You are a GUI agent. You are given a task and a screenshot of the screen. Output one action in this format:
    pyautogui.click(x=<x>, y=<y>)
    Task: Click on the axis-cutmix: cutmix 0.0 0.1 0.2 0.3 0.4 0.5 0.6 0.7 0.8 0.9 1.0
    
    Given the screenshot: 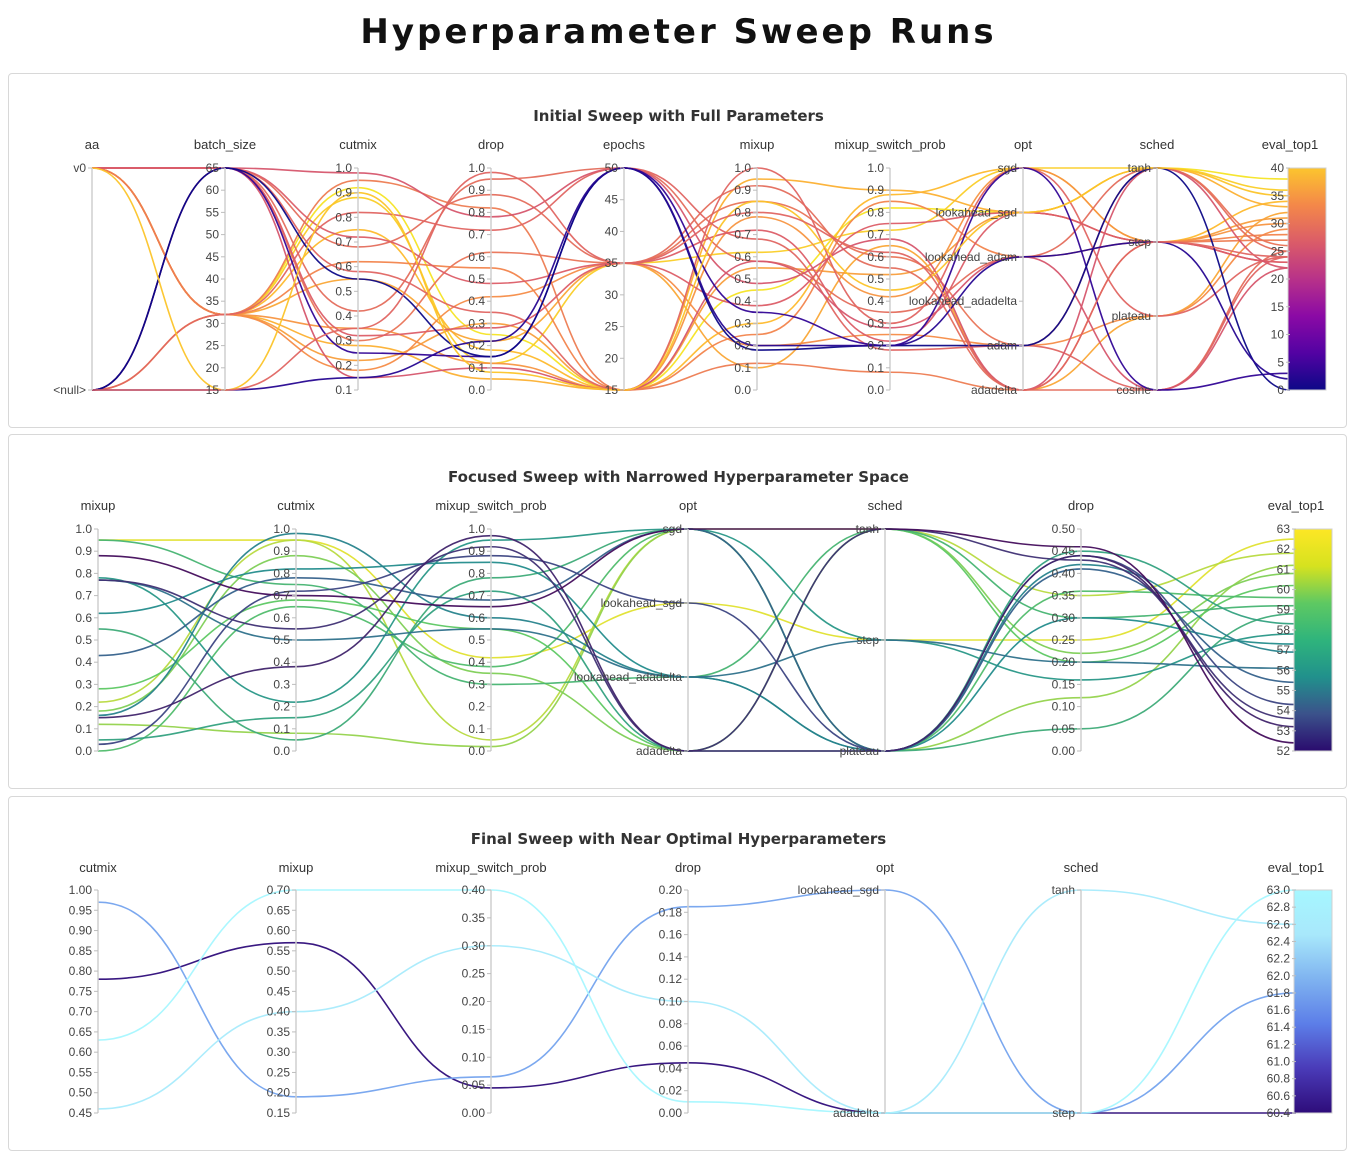 What is the action you would take?
    pyautogui.click(x=294, y=628)
    